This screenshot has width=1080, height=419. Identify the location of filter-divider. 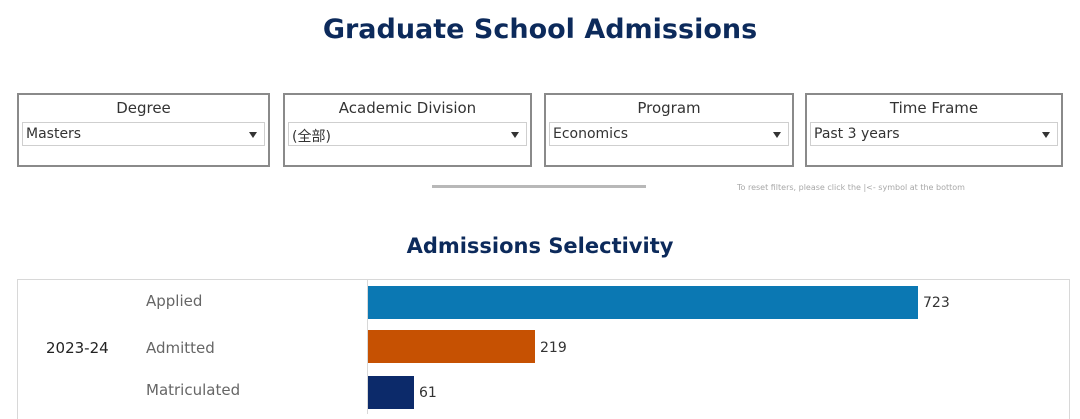
(539, 186).